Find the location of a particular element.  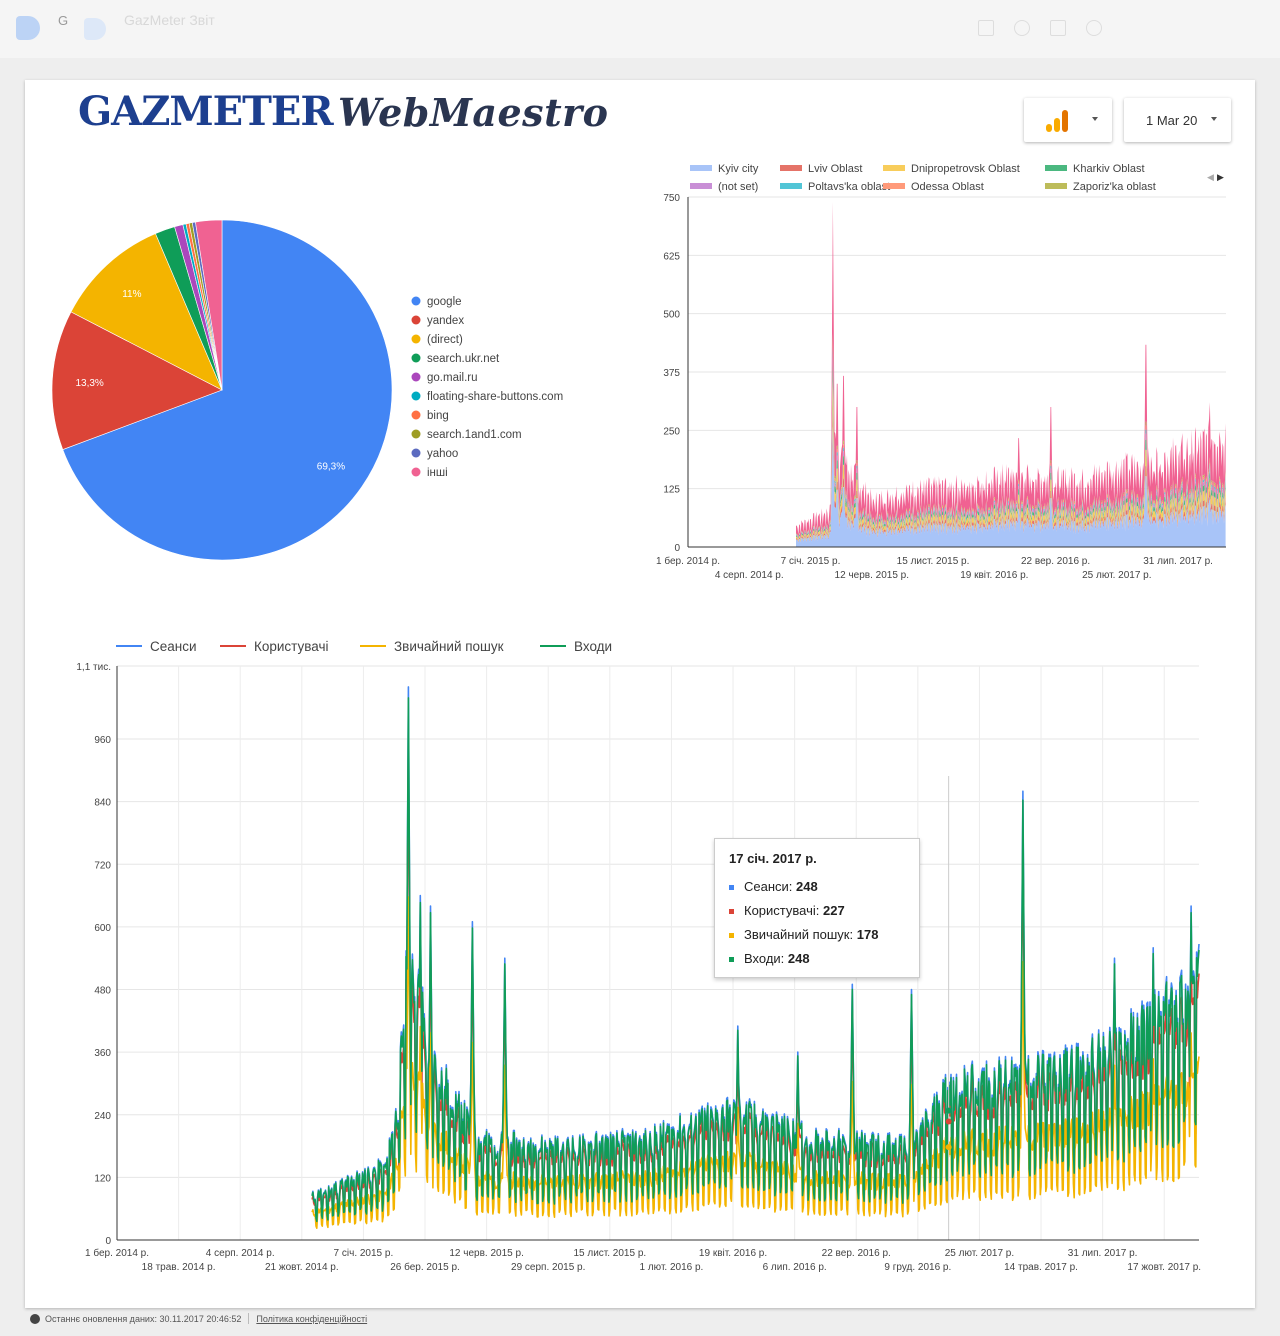

report-title: GazMeter Звіт is located at coordinates (169, 20).